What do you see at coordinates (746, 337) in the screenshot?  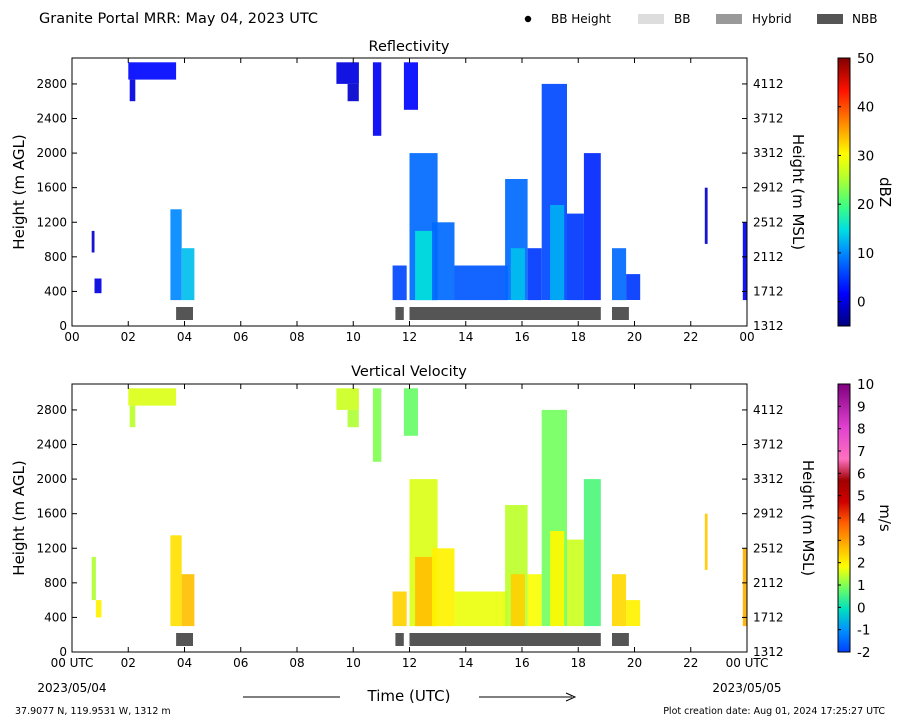 I see `x-tick-label: 00` at bounding box center [746, 337].